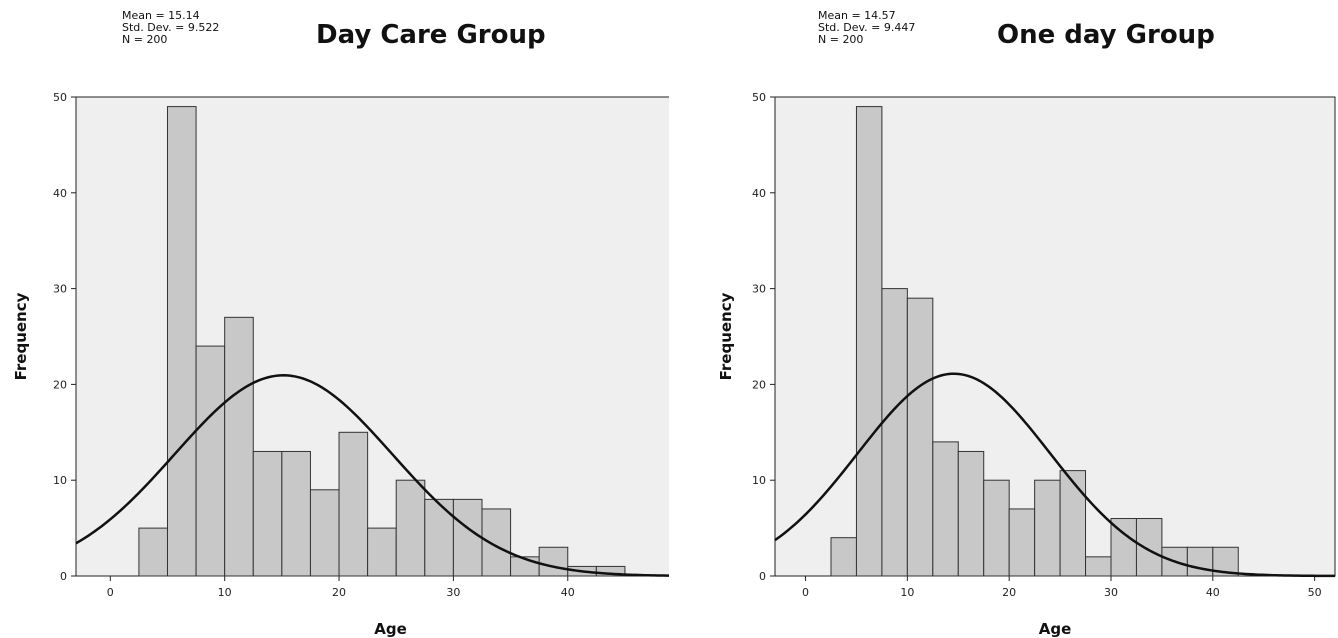 The height and width of the screenshot is (638, 1338). I want to click on sd-text: Std. Dev. = 9.522, so click(171, 27).